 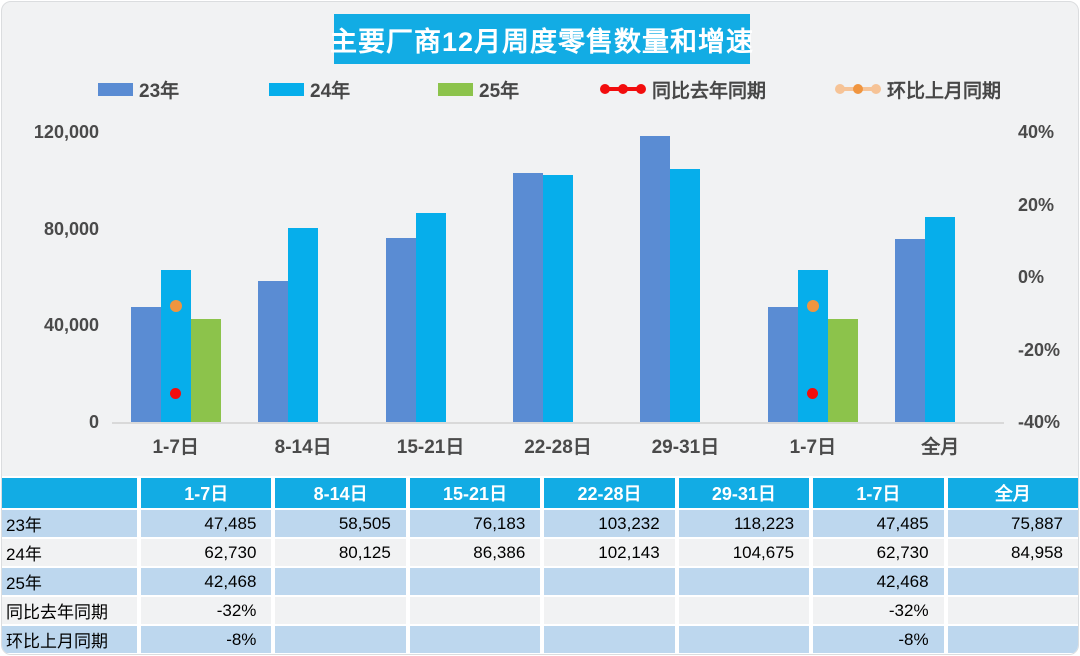 What do you see at coordinates (1039, 422) in the screenshot?
I see `y-axis-tick-right: -40%` at bounding box center [1039, 422].